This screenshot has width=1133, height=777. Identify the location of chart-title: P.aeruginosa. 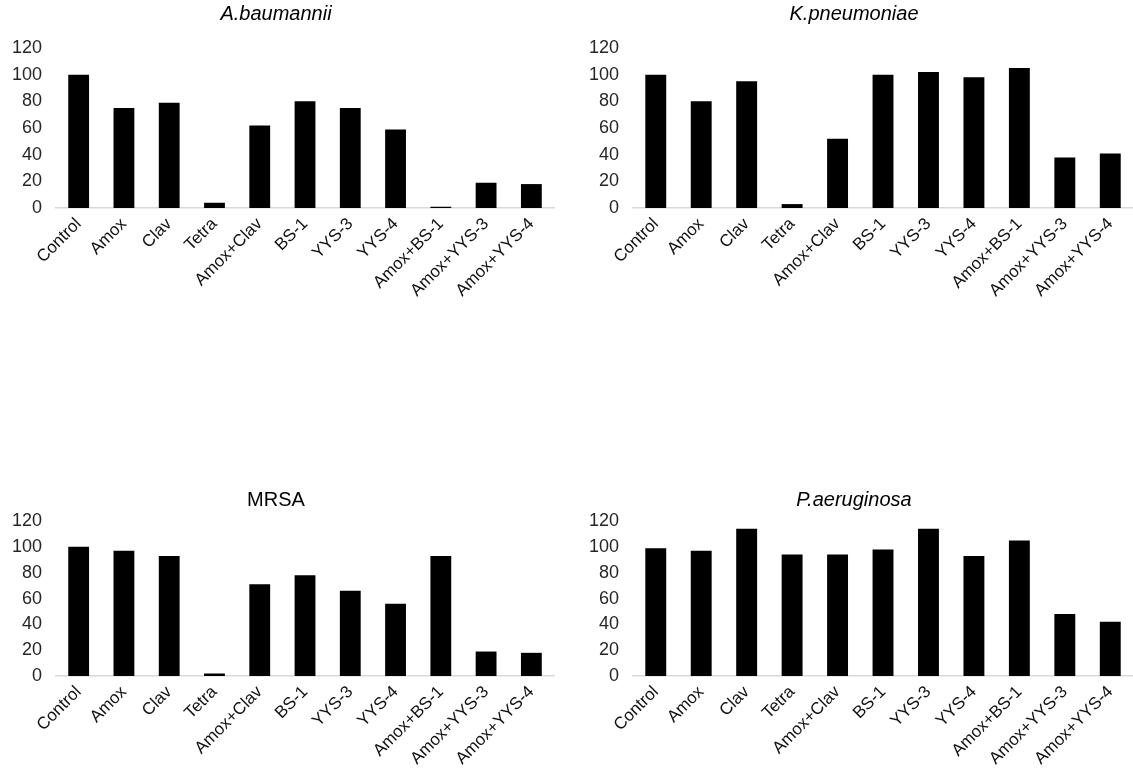
(854, 498).